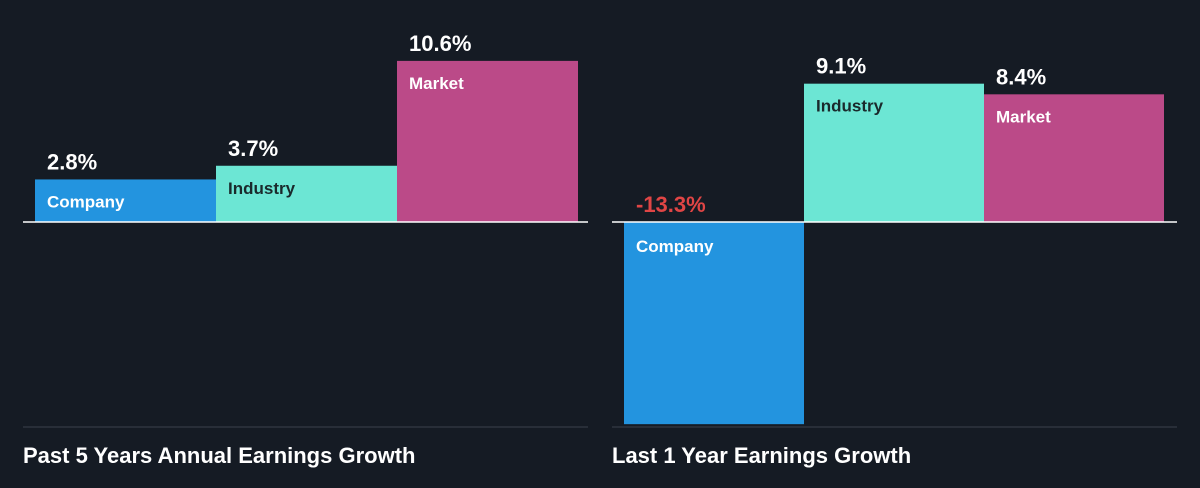  I want to click on chart-title-past-5-years: Past 5 Years Annual Earnings Growth, so click(219, 455).